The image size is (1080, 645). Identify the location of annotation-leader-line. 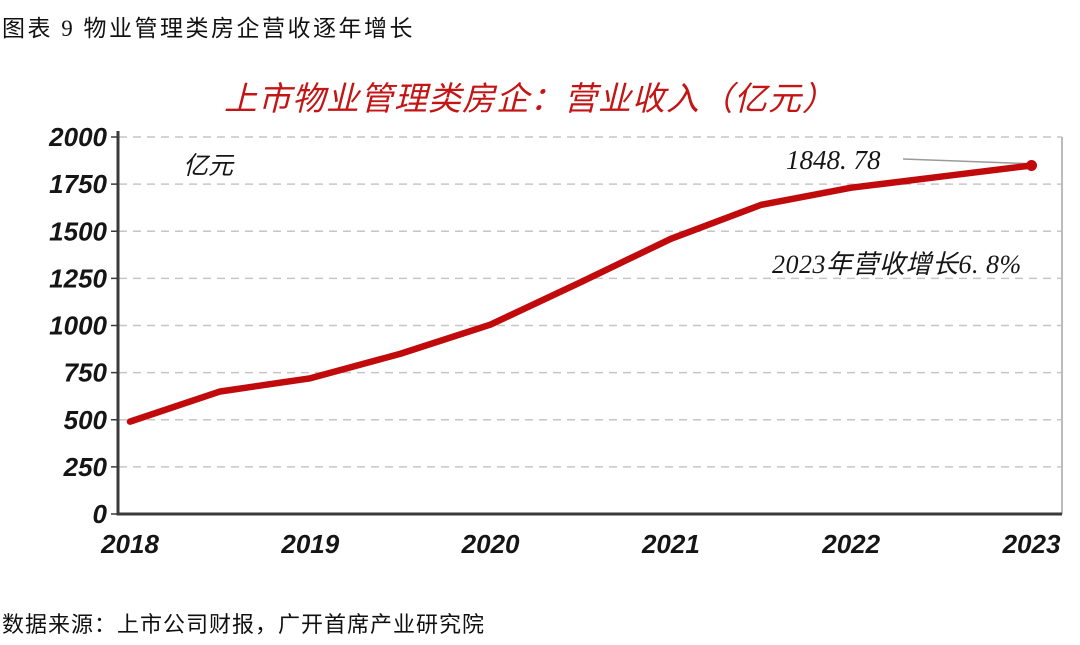
(964, 161).